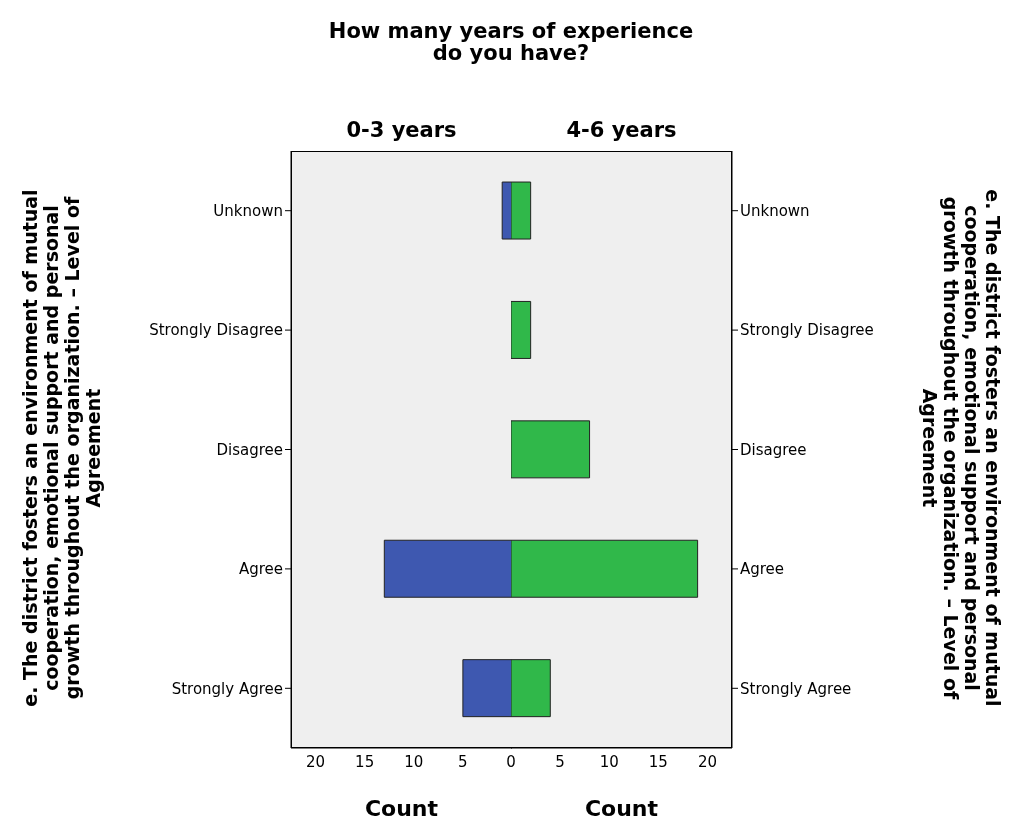 The width and height of the screenshot is (1021, 824). What do you see at coordinates (61, 448) in the screenshot?
I see `y-axis-title: e. The district fosters an environment of mutual cooperation, emotional support and personal growth throughout the organization. – Level of Agreement` at bounding box center [61, 448].